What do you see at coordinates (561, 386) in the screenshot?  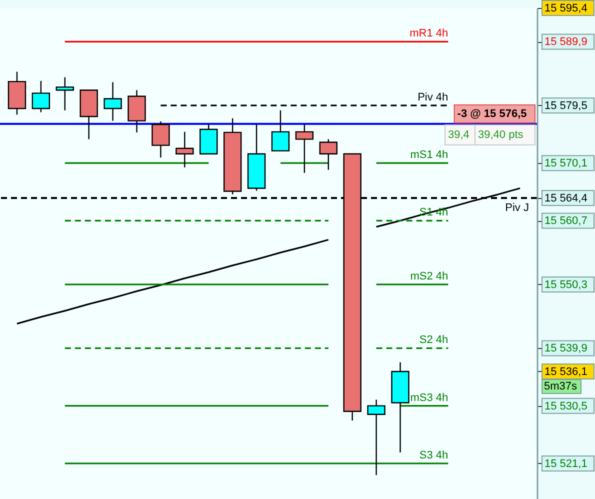 I see `text: 5m37s` at bounding box center [561, 386].